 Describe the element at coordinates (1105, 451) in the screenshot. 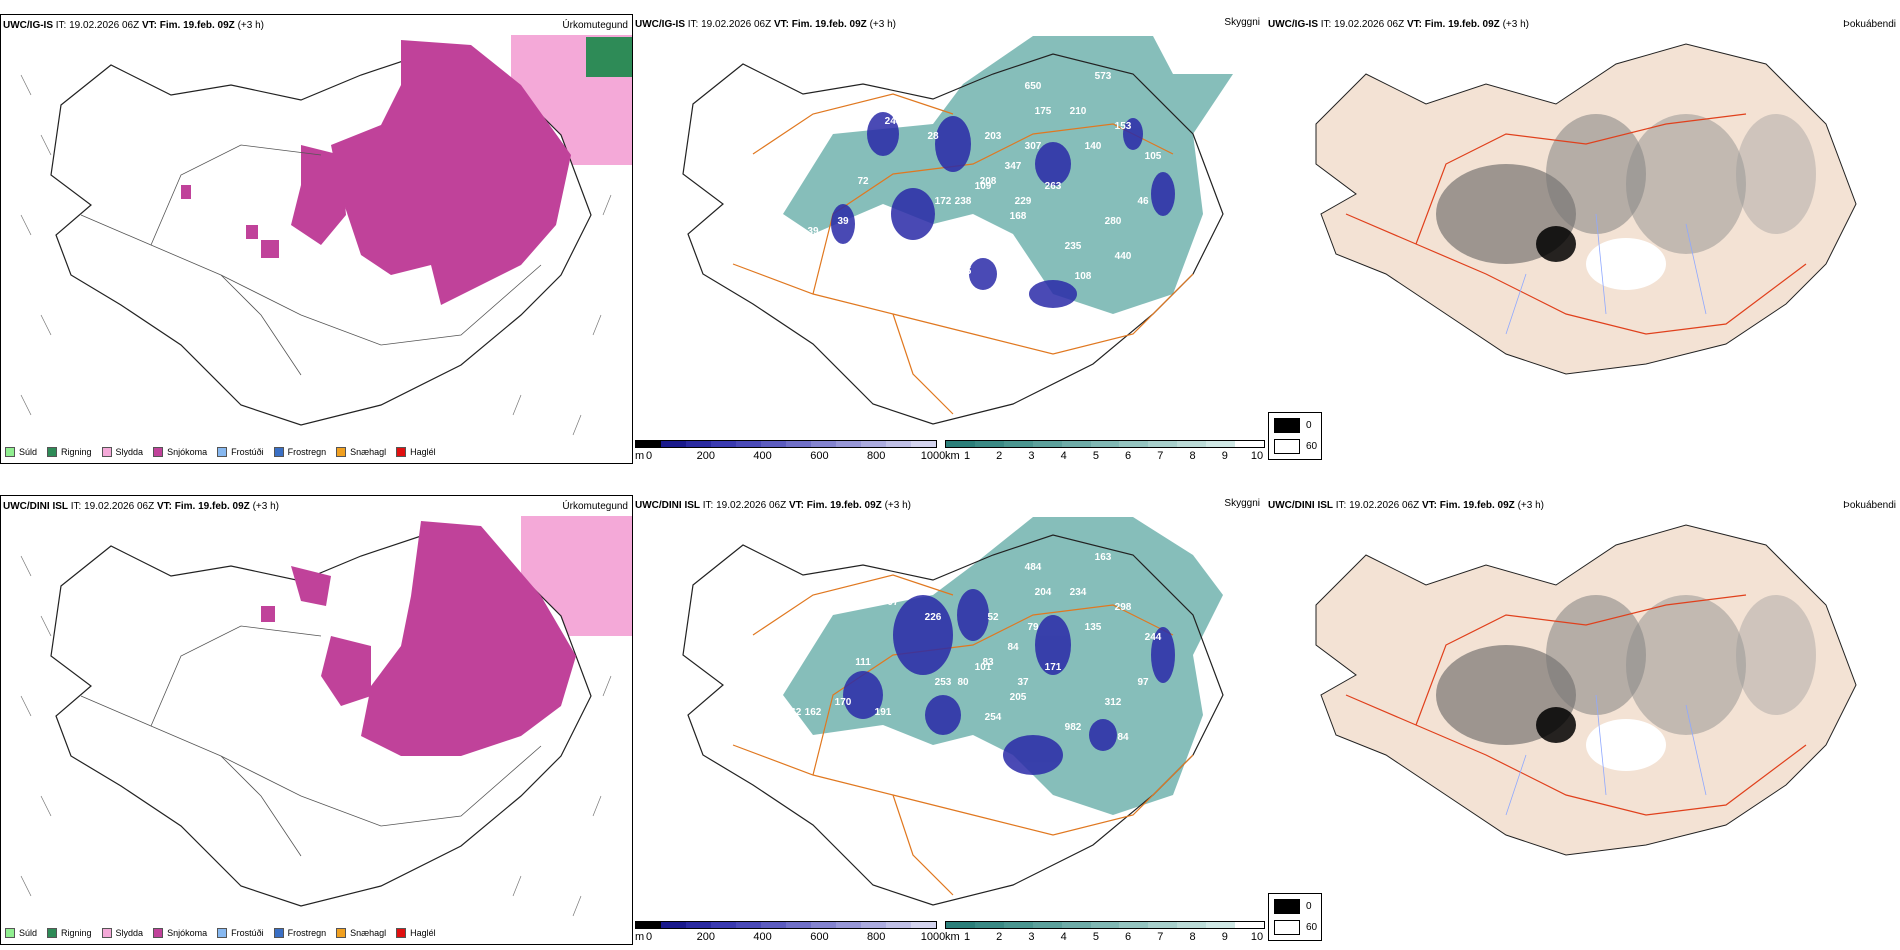

I see `visibility-colorbar: km 1 2 3 4 5 6 7 8 9 10` at that location.